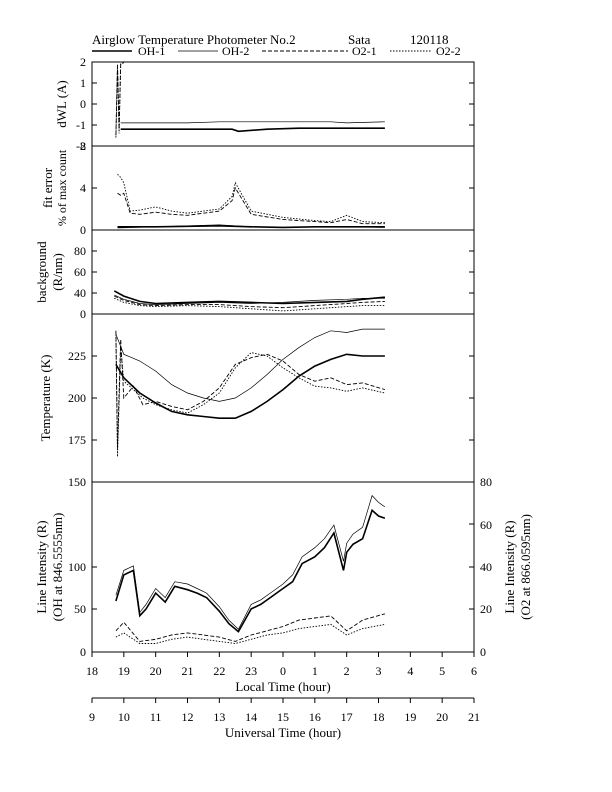 The width and height of the screenshot is (612, 792). Describe the element at coordinates (92, 717) in the screenshot. I see `universal-time-tick-label: 9` at that location.